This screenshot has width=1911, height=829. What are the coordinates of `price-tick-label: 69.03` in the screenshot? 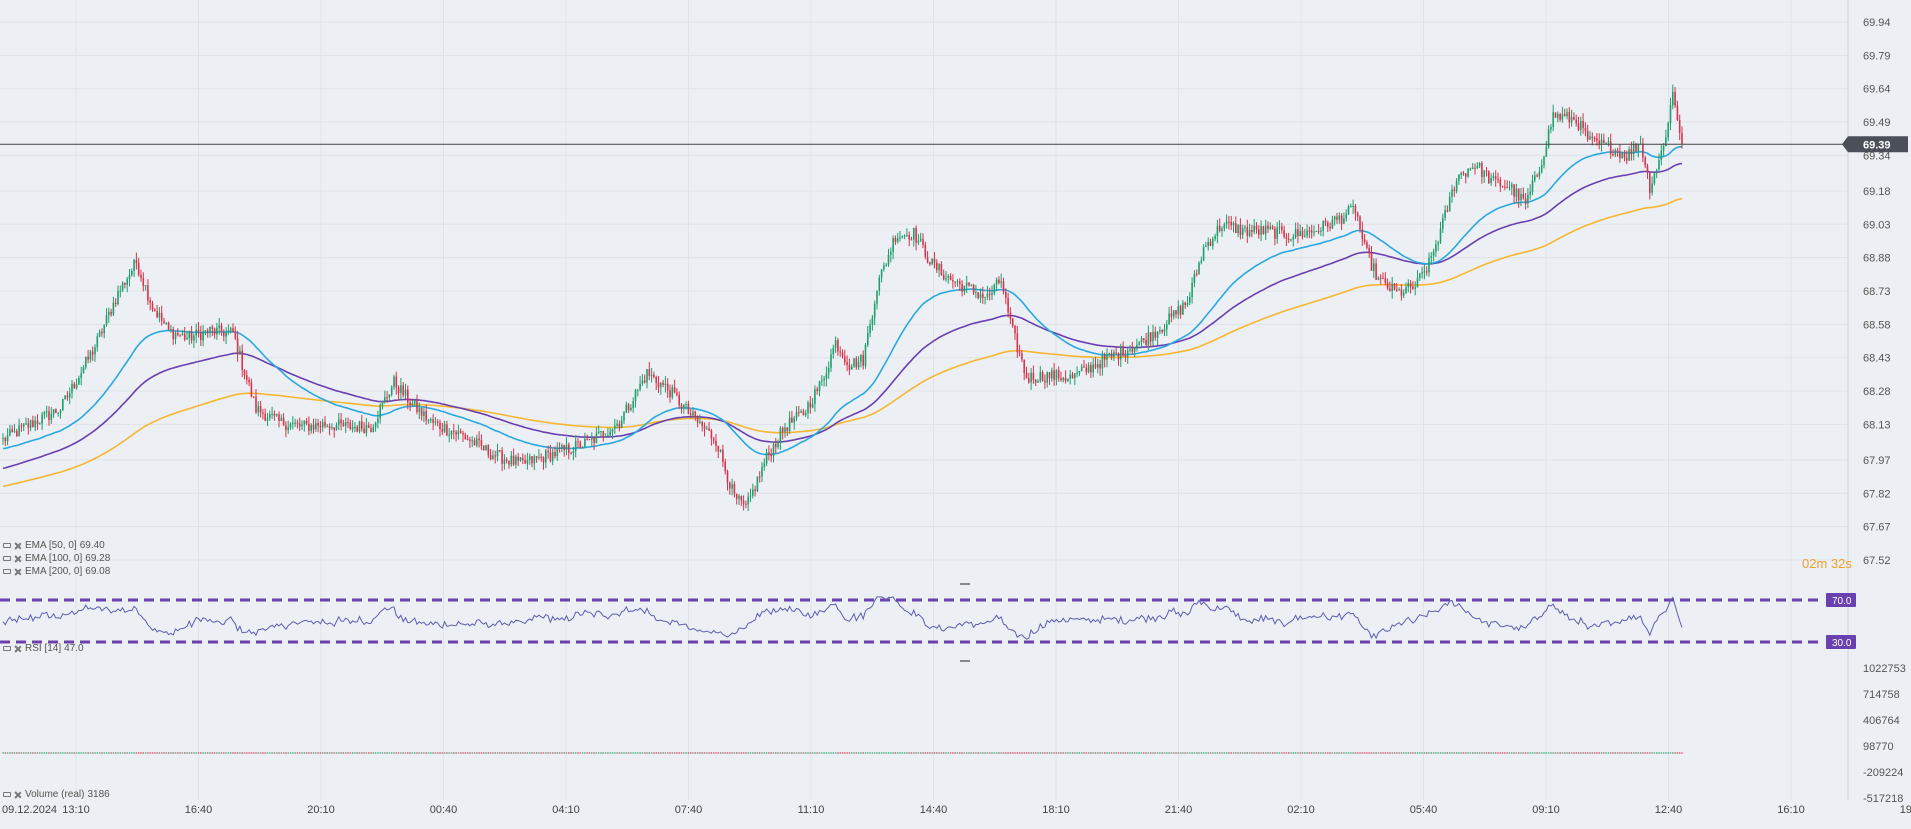 It's located at (1877, 225).